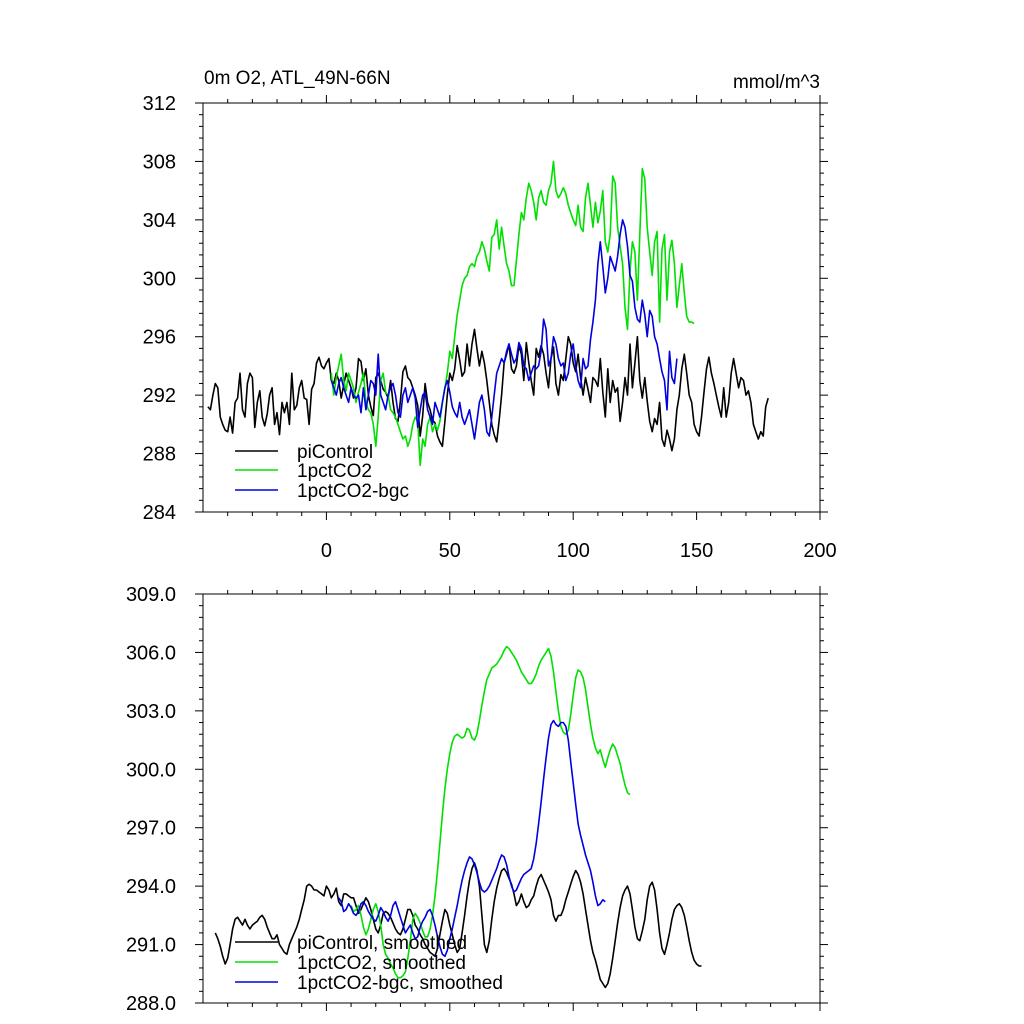 The image size is (1024, 1024). Describe the element at coordinates (159, 338) in the screenshot. I see `y-tick-label: 296` at that location.